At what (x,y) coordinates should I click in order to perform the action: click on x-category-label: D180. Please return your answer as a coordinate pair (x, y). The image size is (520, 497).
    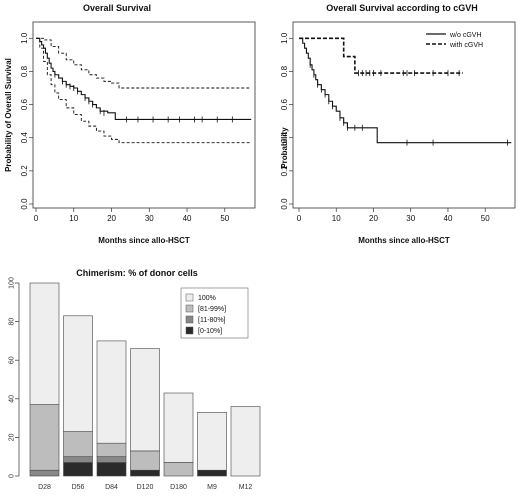
    Looking at the image, I should click on (178, 487).